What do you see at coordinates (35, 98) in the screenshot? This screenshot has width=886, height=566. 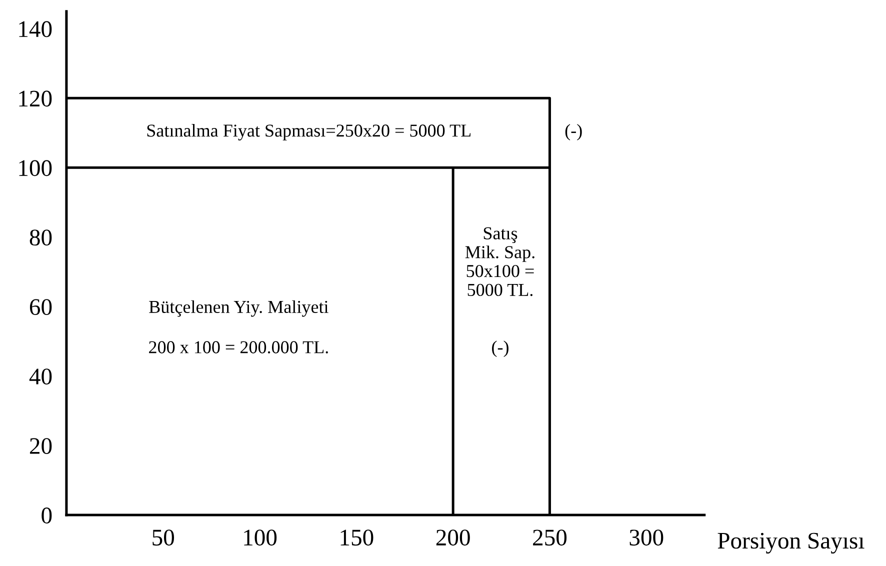 I see `y-tick-label: 120` at bounding box center [35, 98].